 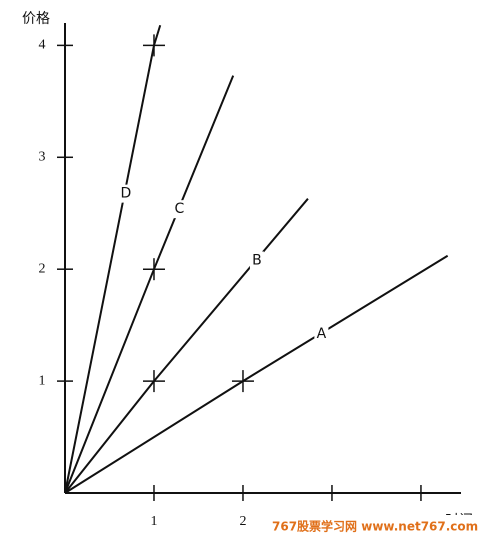 I want to click on watermark: 767股票学习网 www.net767.com, so click(x=375, y=526).